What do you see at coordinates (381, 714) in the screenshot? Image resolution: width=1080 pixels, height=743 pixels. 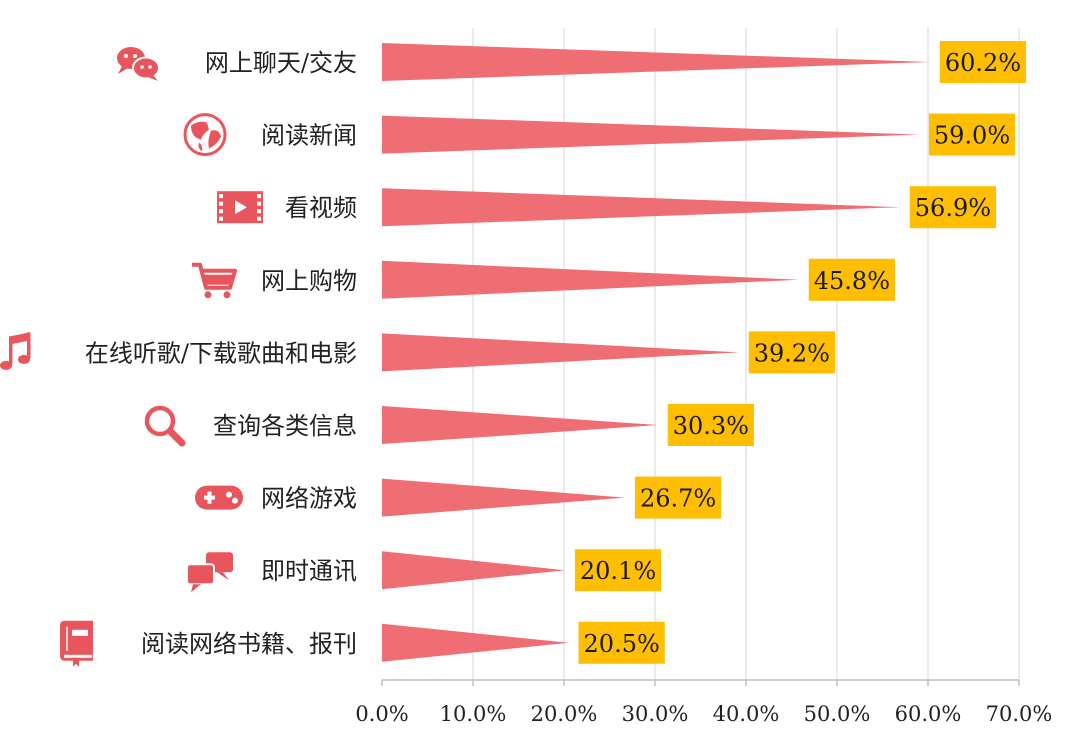 I see `x-tick-label: 0.0%` at bounding box center [381, 714].